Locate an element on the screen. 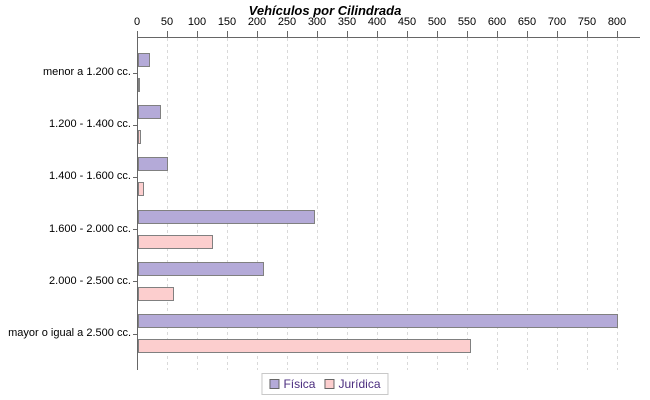 The width and height of the screenshot is (650, 400). x-axis-tick-label: 200 is located at coordinates (257, 22).